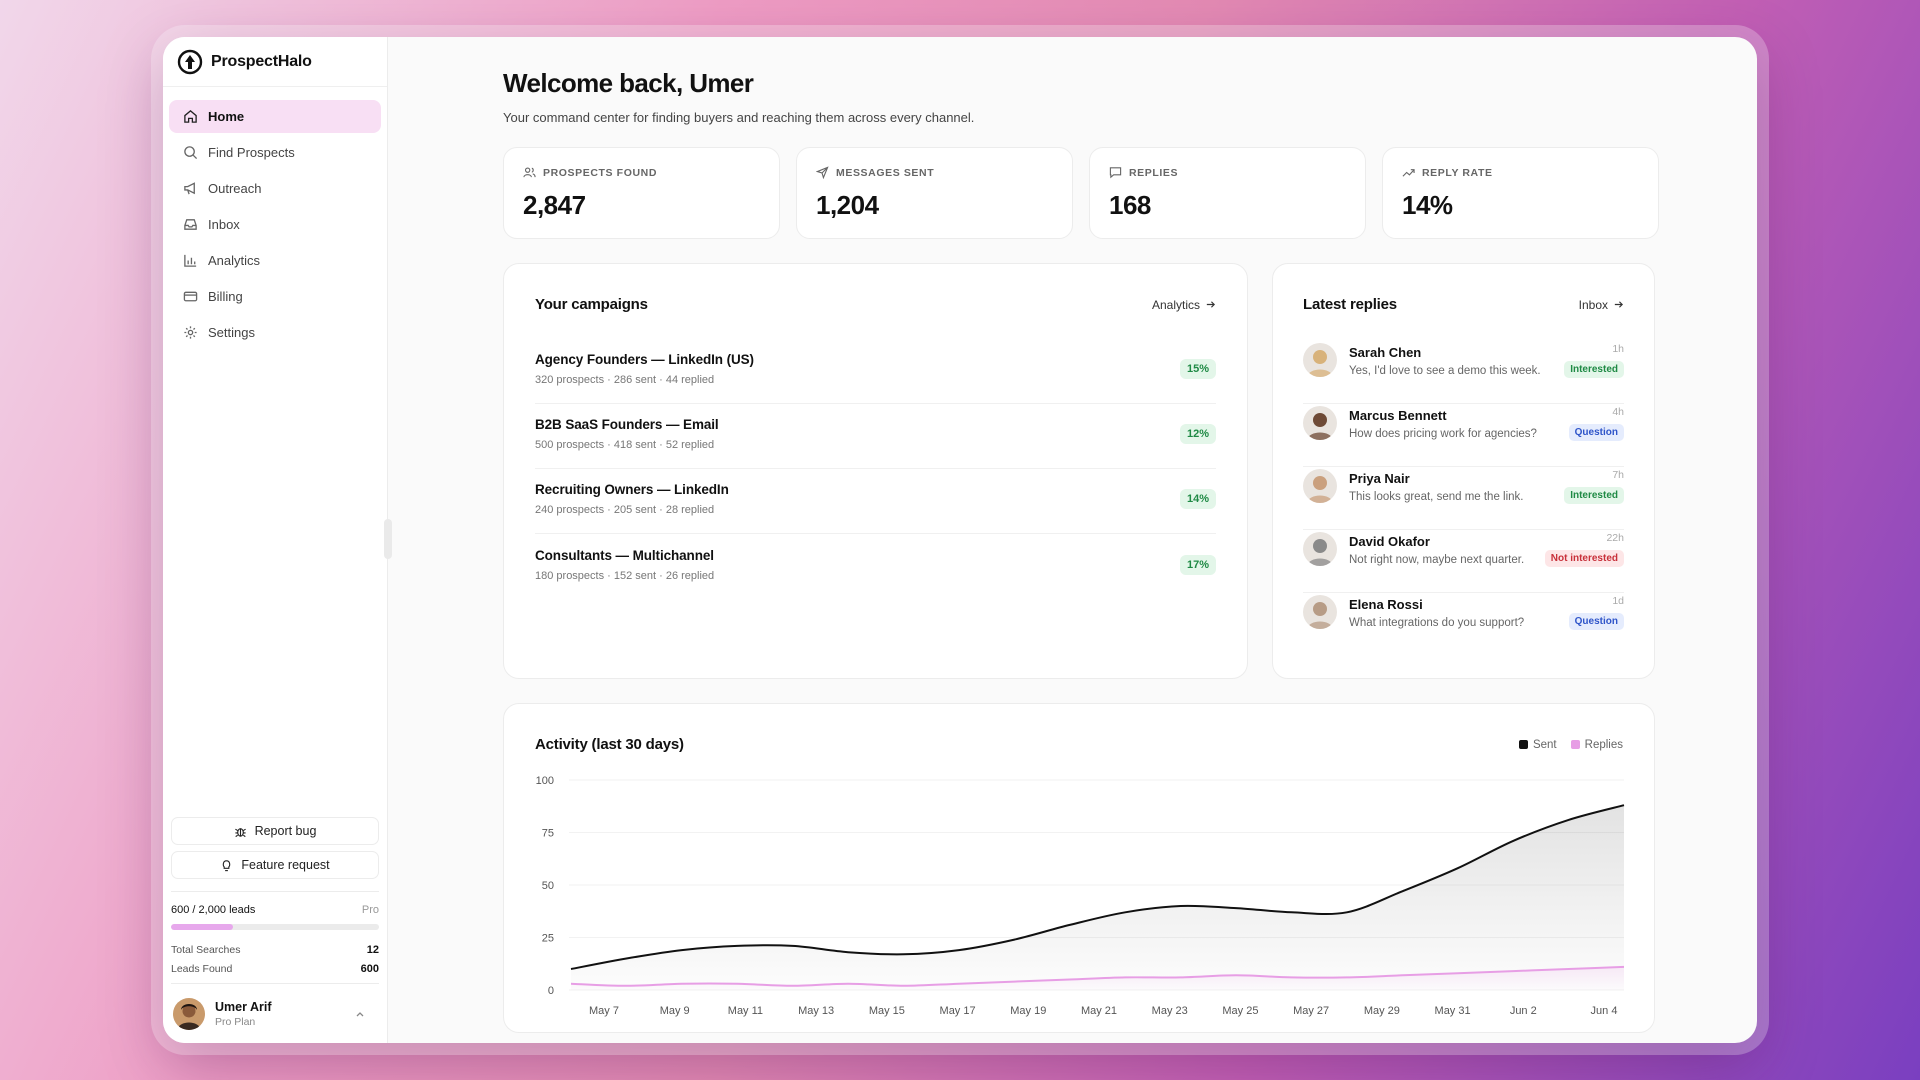 The width and height of the screenshot is (1920, 1080). I want to click on user-plan: Pro Plan, so click(235, 1021).